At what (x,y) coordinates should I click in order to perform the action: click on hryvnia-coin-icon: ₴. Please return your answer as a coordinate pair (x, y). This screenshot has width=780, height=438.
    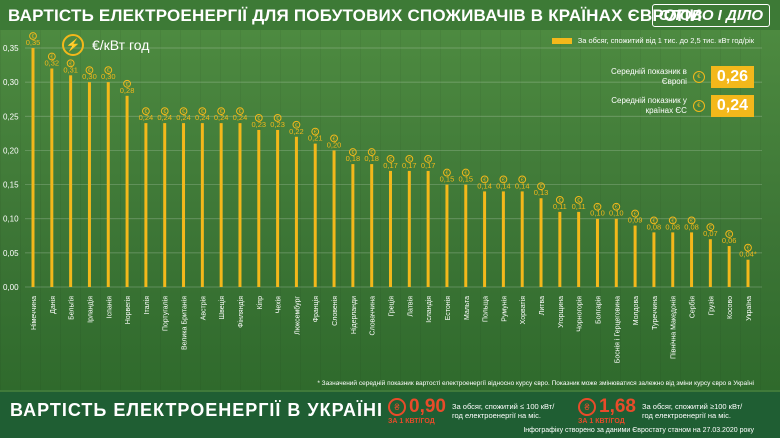
    Looking at the image, I should click on (587, 407).